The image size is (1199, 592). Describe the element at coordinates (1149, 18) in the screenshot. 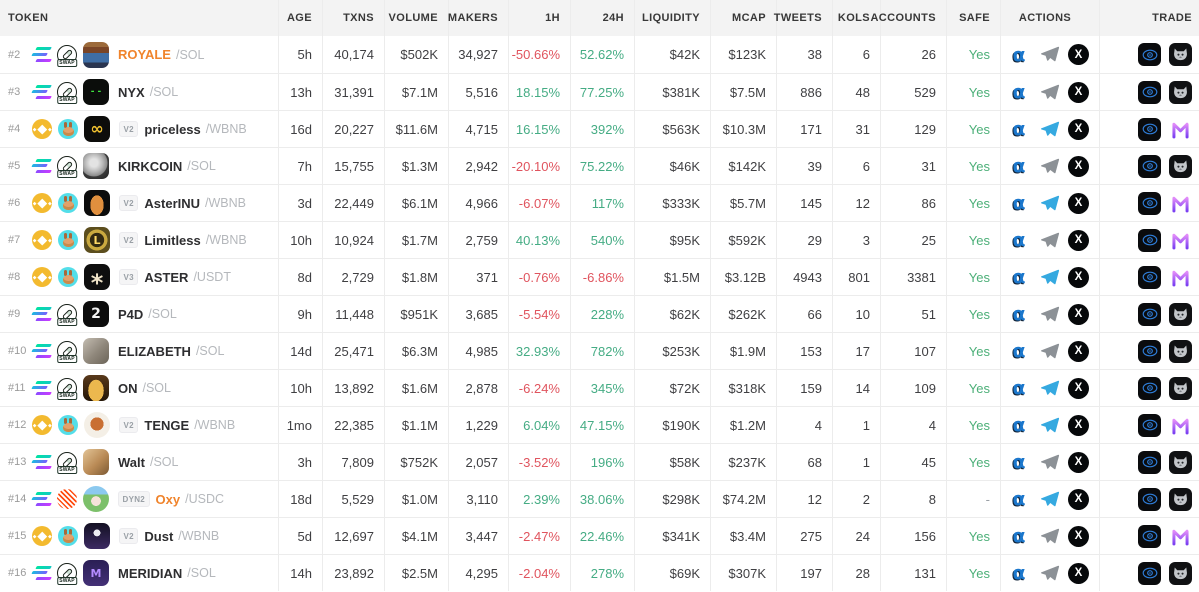

I see `column-header-trade: TRADE` at that location.